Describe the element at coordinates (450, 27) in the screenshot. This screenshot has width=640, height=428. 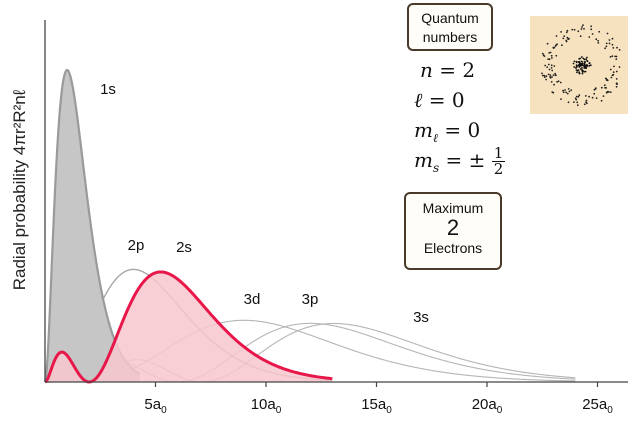
I see `quantum-numbers-box: Quantum numbers` at that location.